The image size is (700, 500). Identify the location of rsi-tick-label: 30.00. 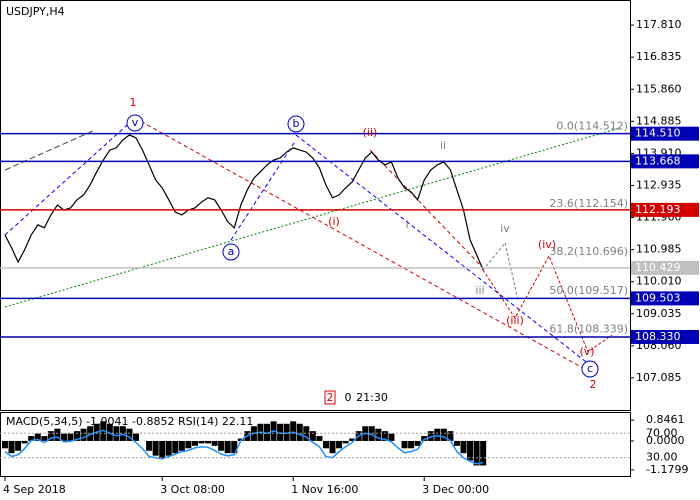
(662, 457).